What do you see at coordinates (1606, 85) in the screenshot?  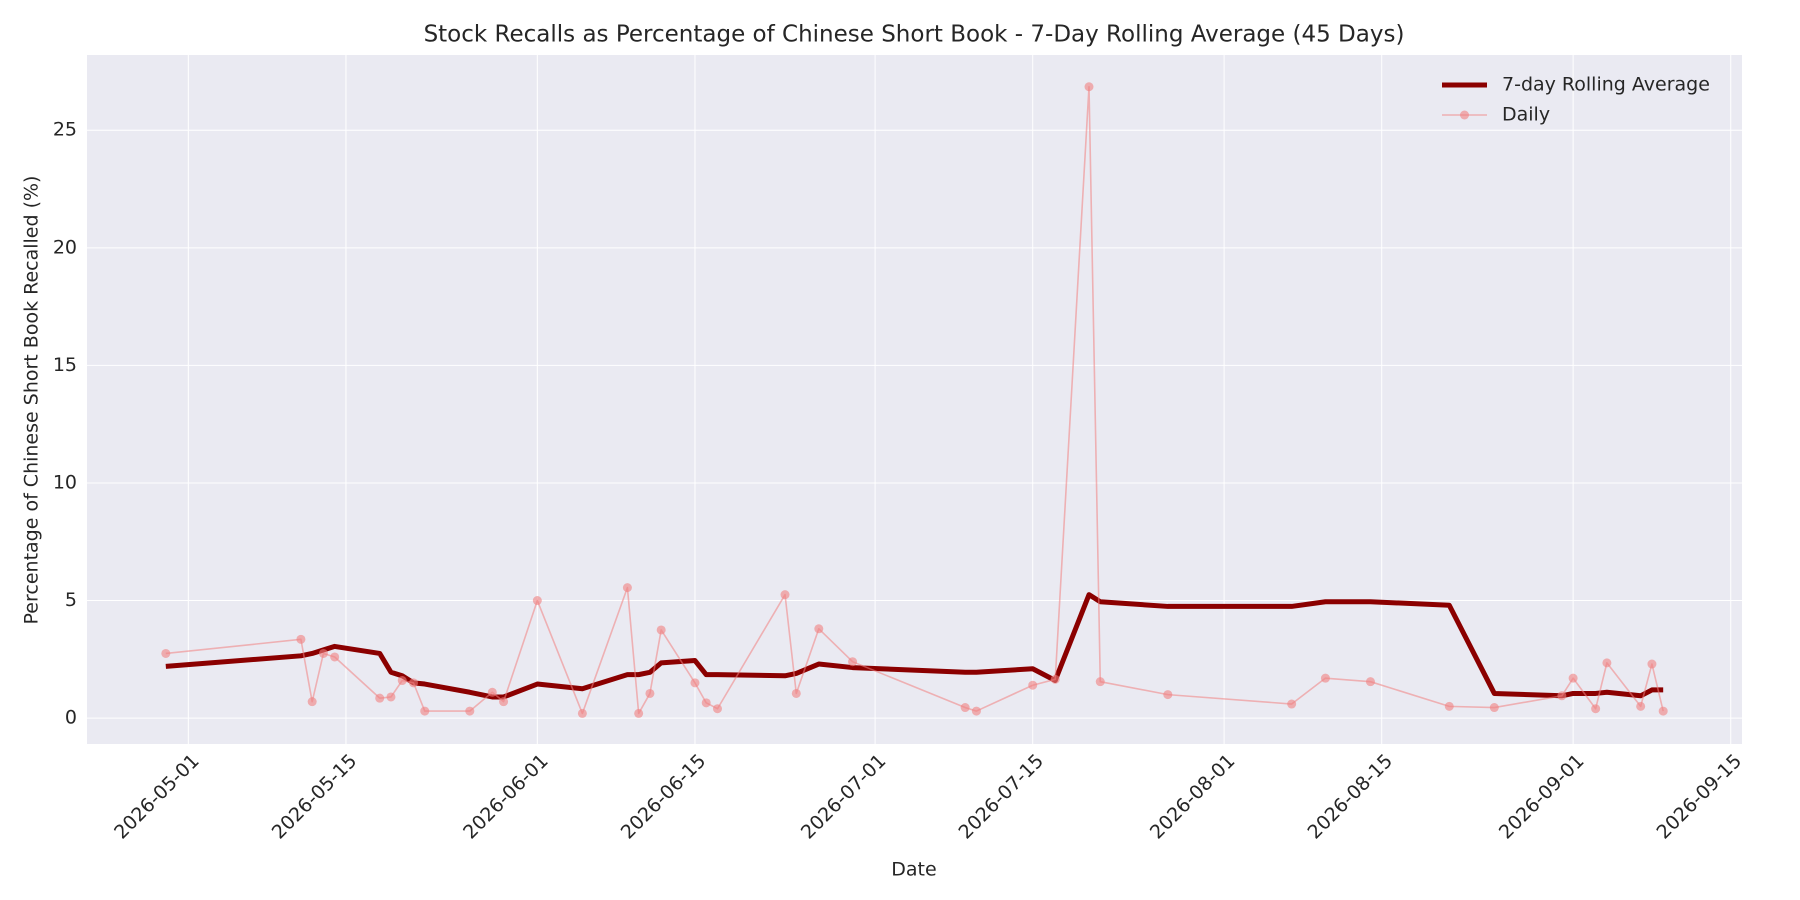 I see `legend-label: 7-day Rolling Average` at bounding box center [1606, 85].